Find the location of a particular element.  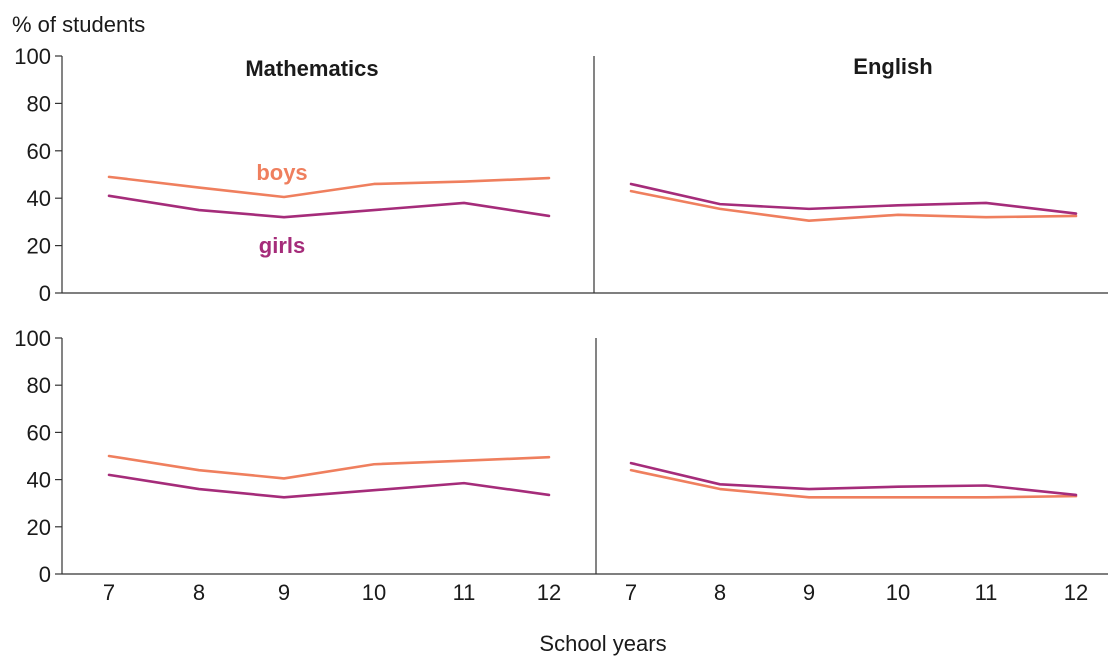

series-label-girls: girls is located at coordinates (282, 245).